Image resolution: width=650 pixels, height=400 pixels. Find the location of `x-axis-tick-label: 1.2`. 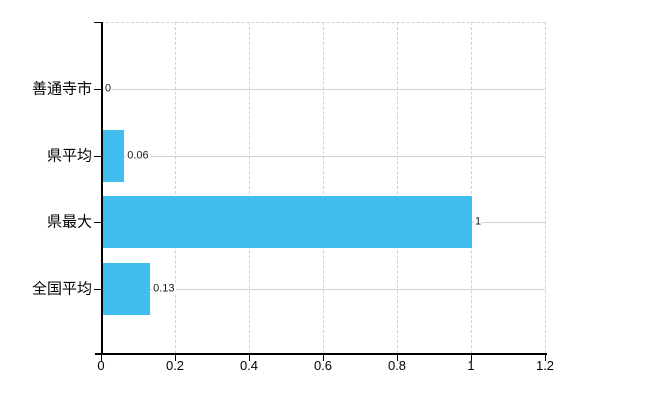

x-axis-tick-label: 1.2 is located at coordinates (545, 365).